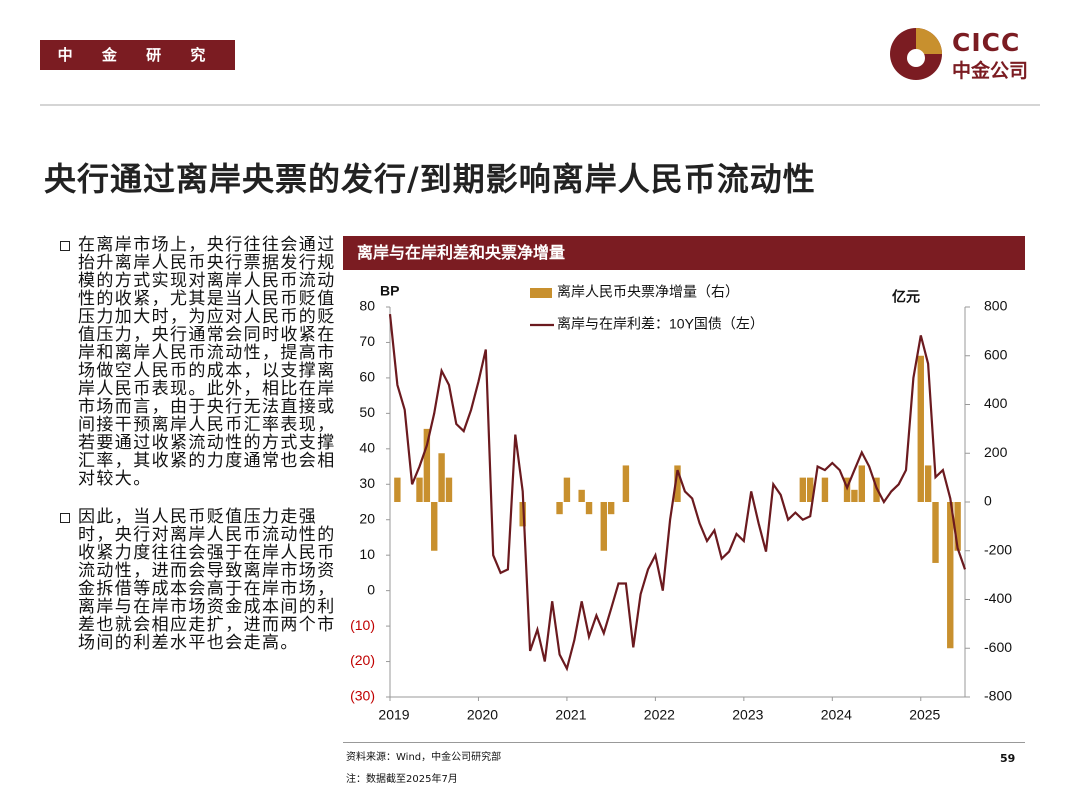  What do you see at coordinates (924, 715) in the screenshot?
I see `x-tick-label: 2025` at bounding box center [924, 715].